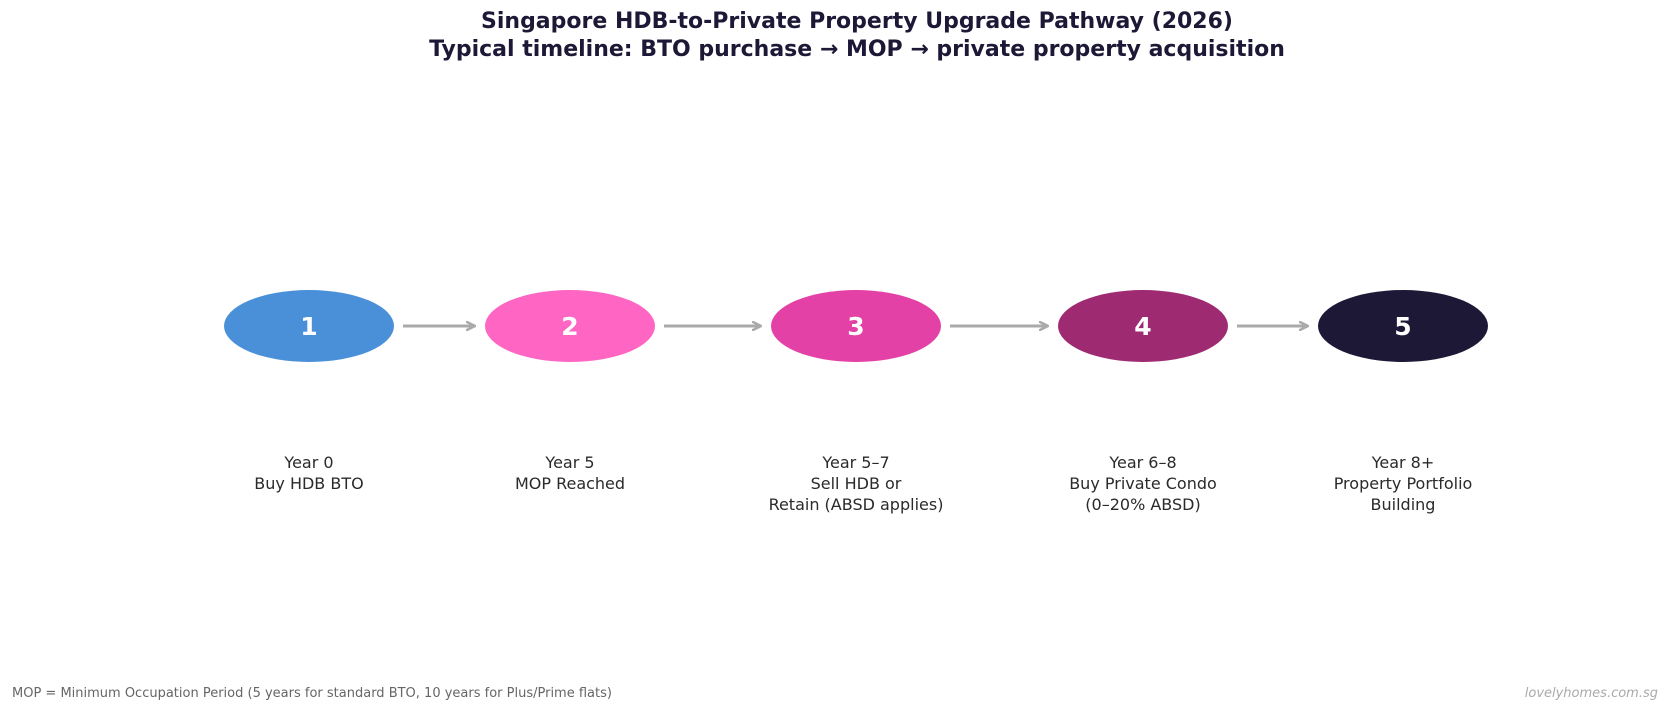 The image size is (1670, 715). I want to click on step-label-3: Year 5–7 Sell HDB or Retain (ABSD applies), so click(856, 483).